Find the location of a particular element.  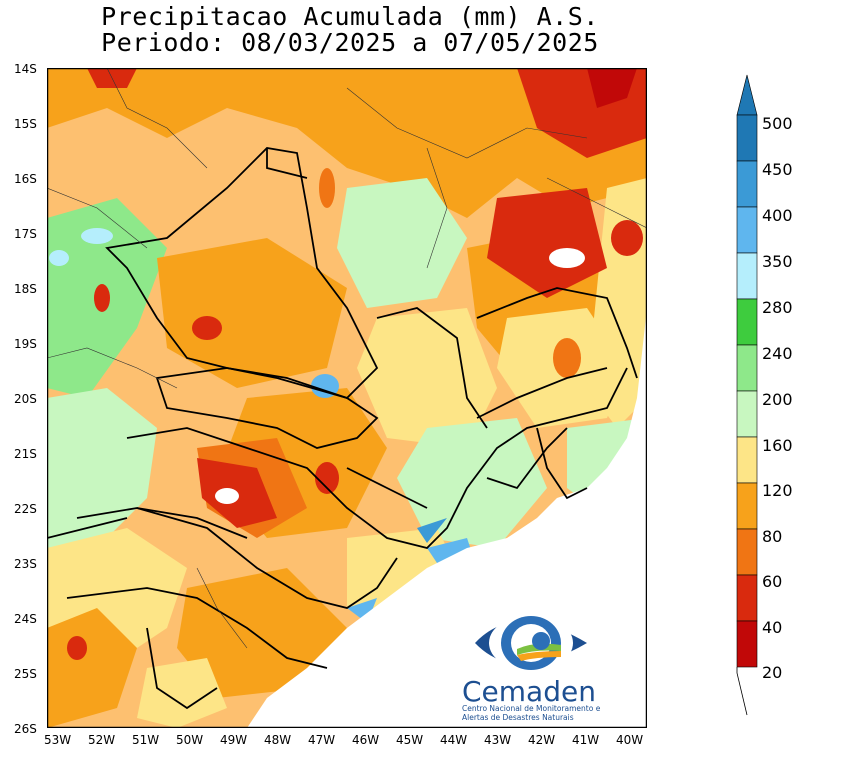

lat-label: 14S is located at coordinates (25, 69).